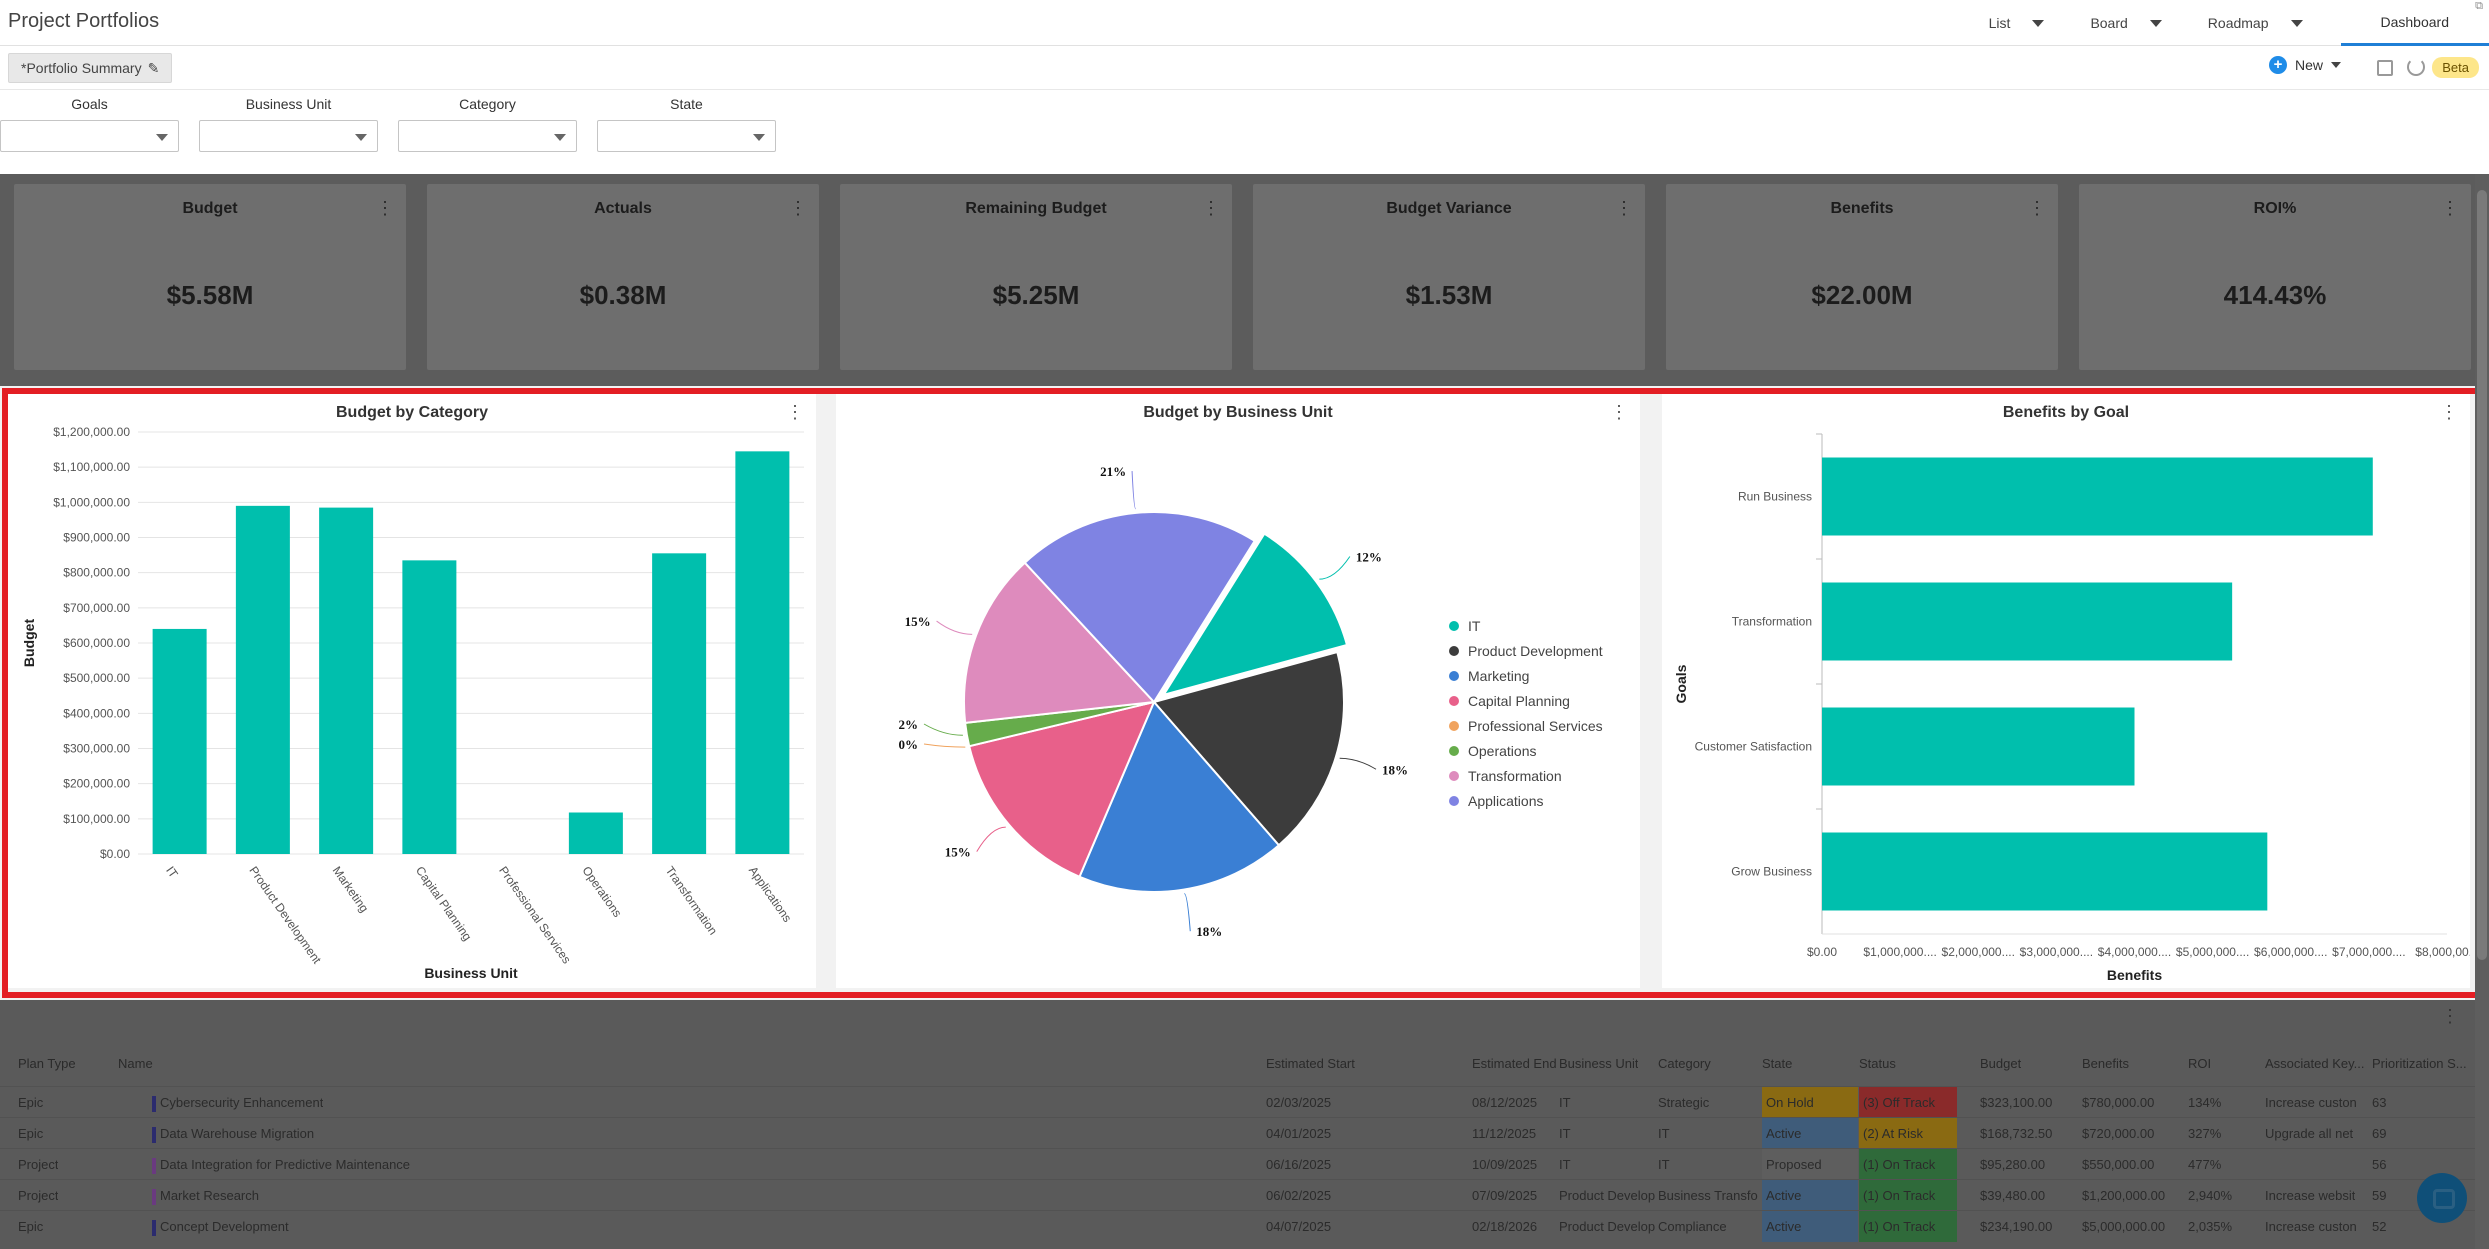 The width and height of the screenshot is (2489, 1249). Describe the element at coordinates (2013, 1164) in the screenshot. I see `table-cell: $95,280.00` at that location.